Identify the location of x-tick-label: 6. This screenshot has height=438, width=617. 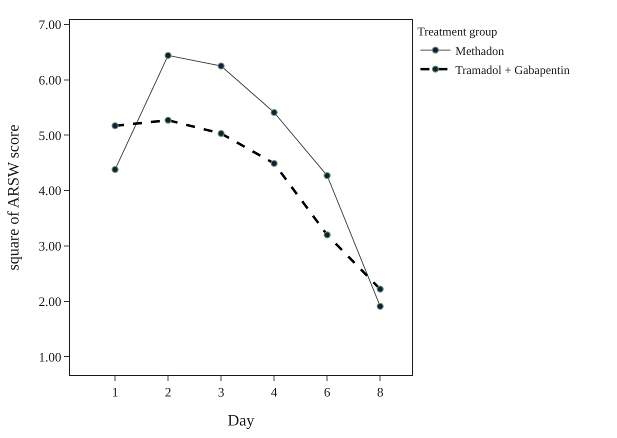
(327, 392).